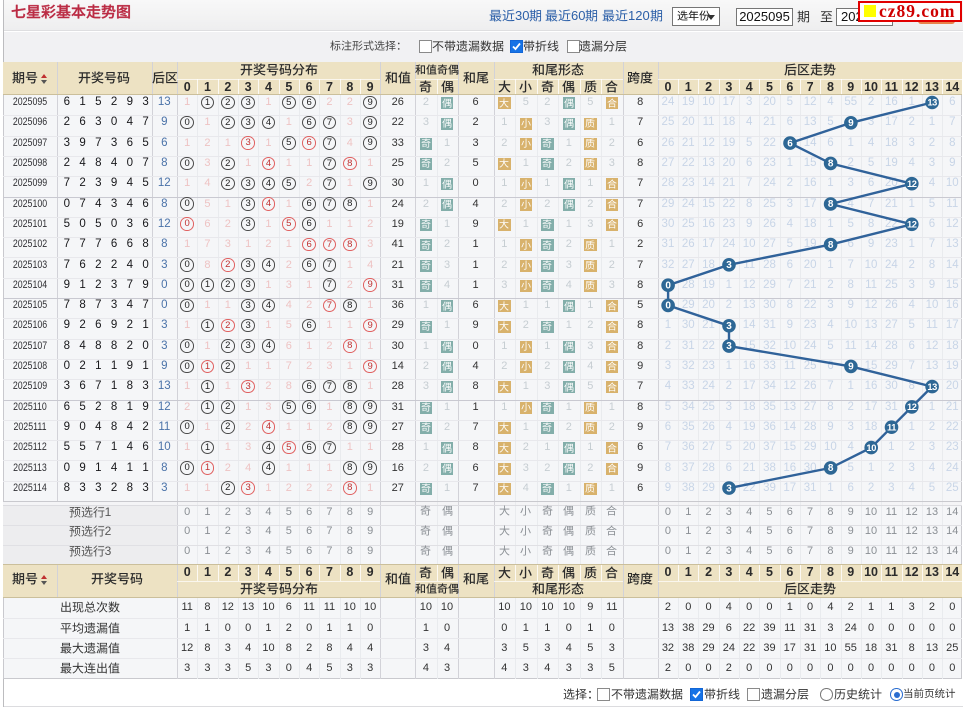 This screenshot has width=963, height=708. Describe the element at coordinates (871, 448) in the screenshot. I see `svg-text: 10` at that location.